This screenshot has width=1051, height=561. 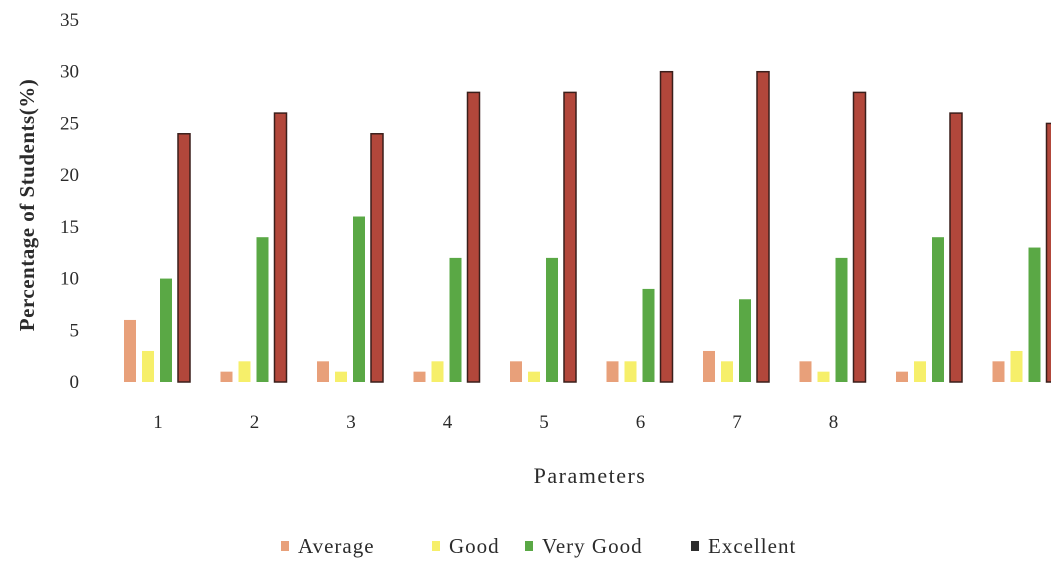 I want to click on y-axis-label: Percentage of Students(%), so click(x=27, y=205).